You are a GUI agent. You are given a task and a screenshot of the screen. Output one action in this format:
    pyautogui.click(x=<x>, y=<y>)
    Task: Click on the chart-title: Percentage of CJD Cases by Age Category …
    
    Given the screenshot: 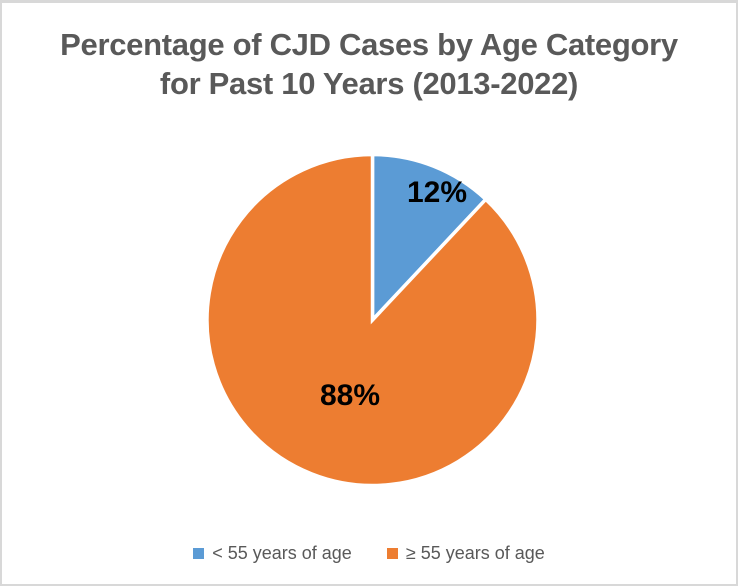 What is the action you would take?
    pyautogui.click(x=369, y=64)
    